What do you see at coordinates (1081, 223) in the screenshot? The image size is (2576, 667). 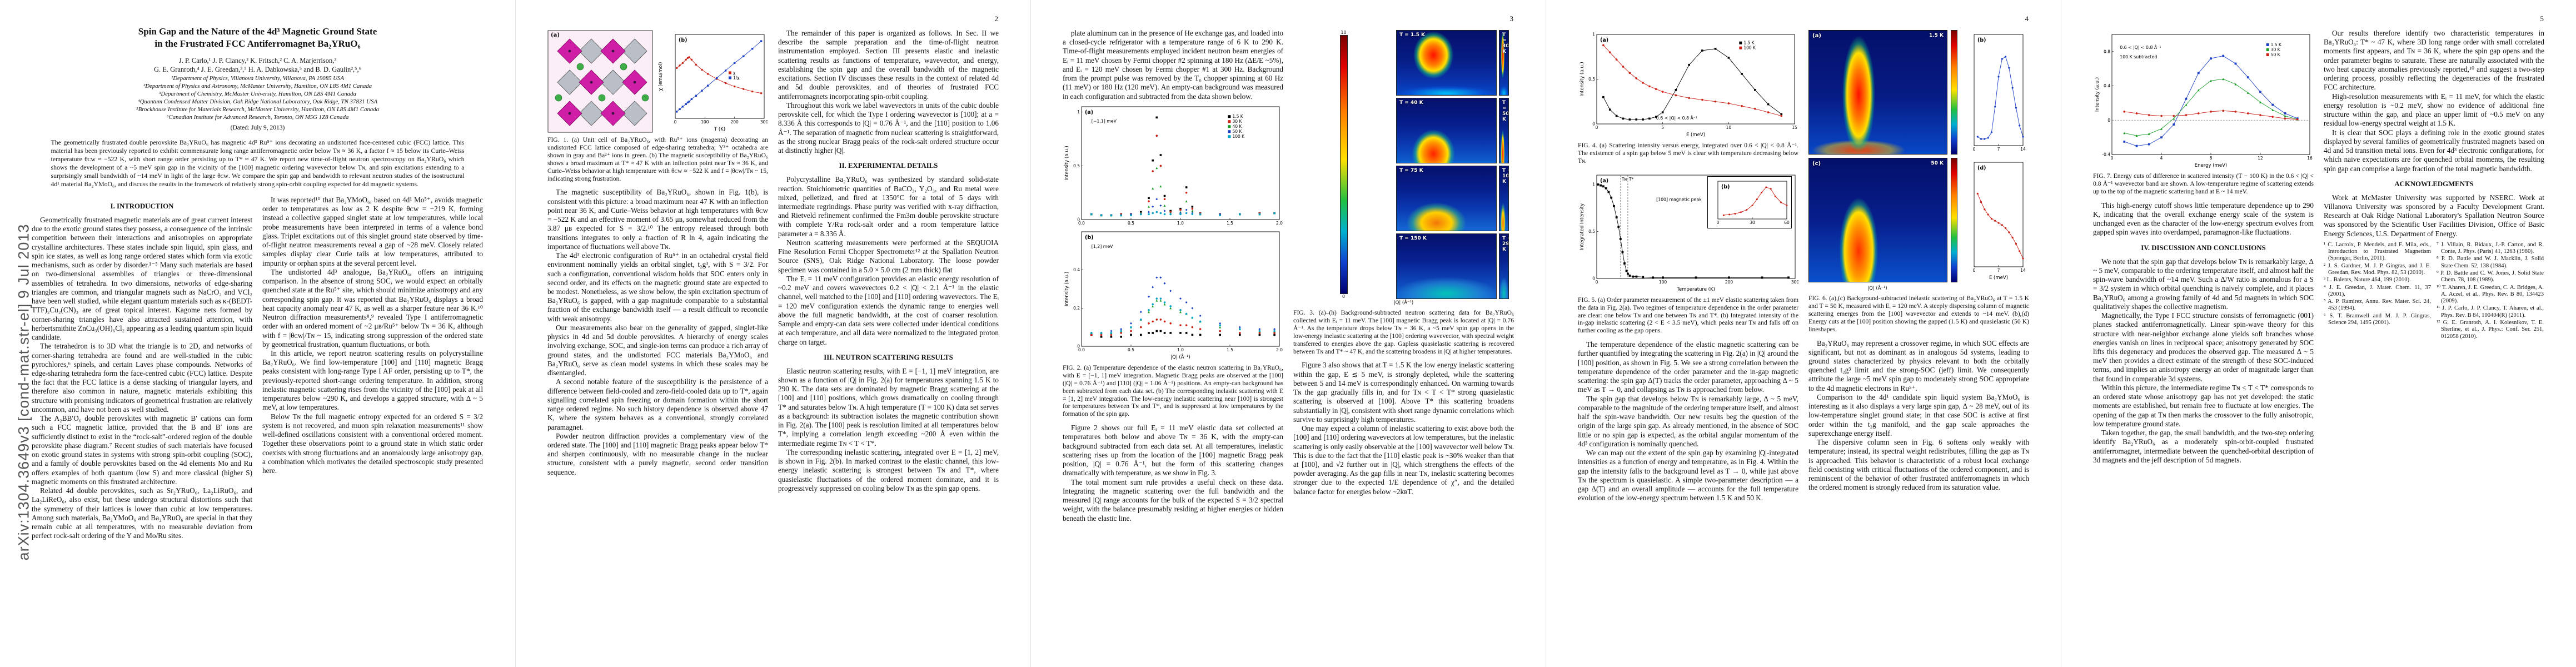 I see `svg-text: 0.0` at bounding box center [1081, 223].